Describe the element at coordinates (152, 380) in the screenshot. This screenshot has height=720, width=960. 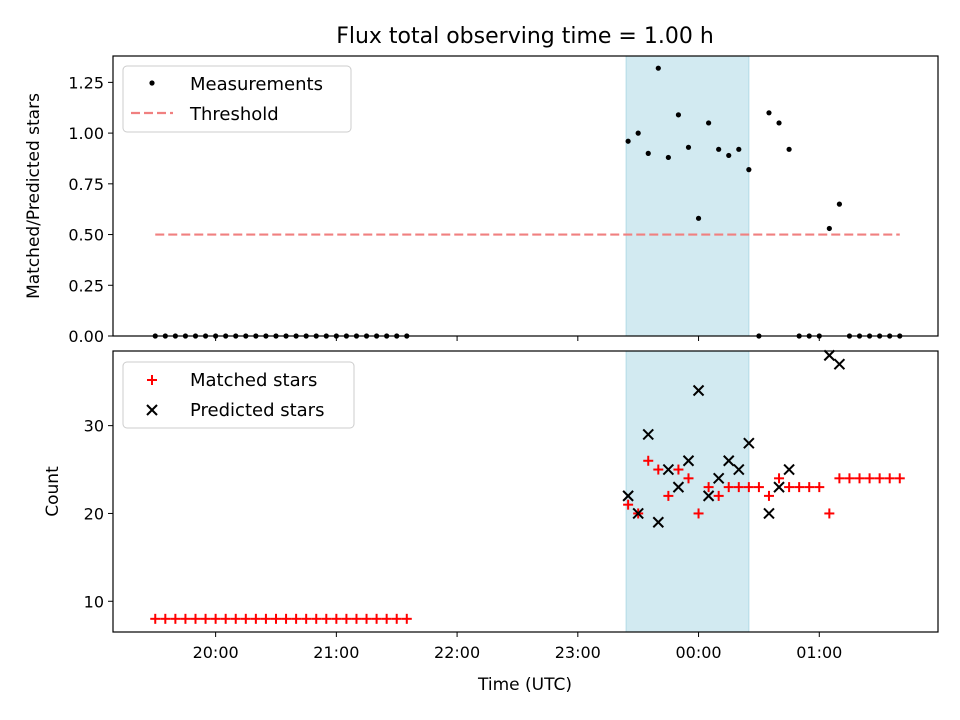
I see `legend-matched-marker` at that location.